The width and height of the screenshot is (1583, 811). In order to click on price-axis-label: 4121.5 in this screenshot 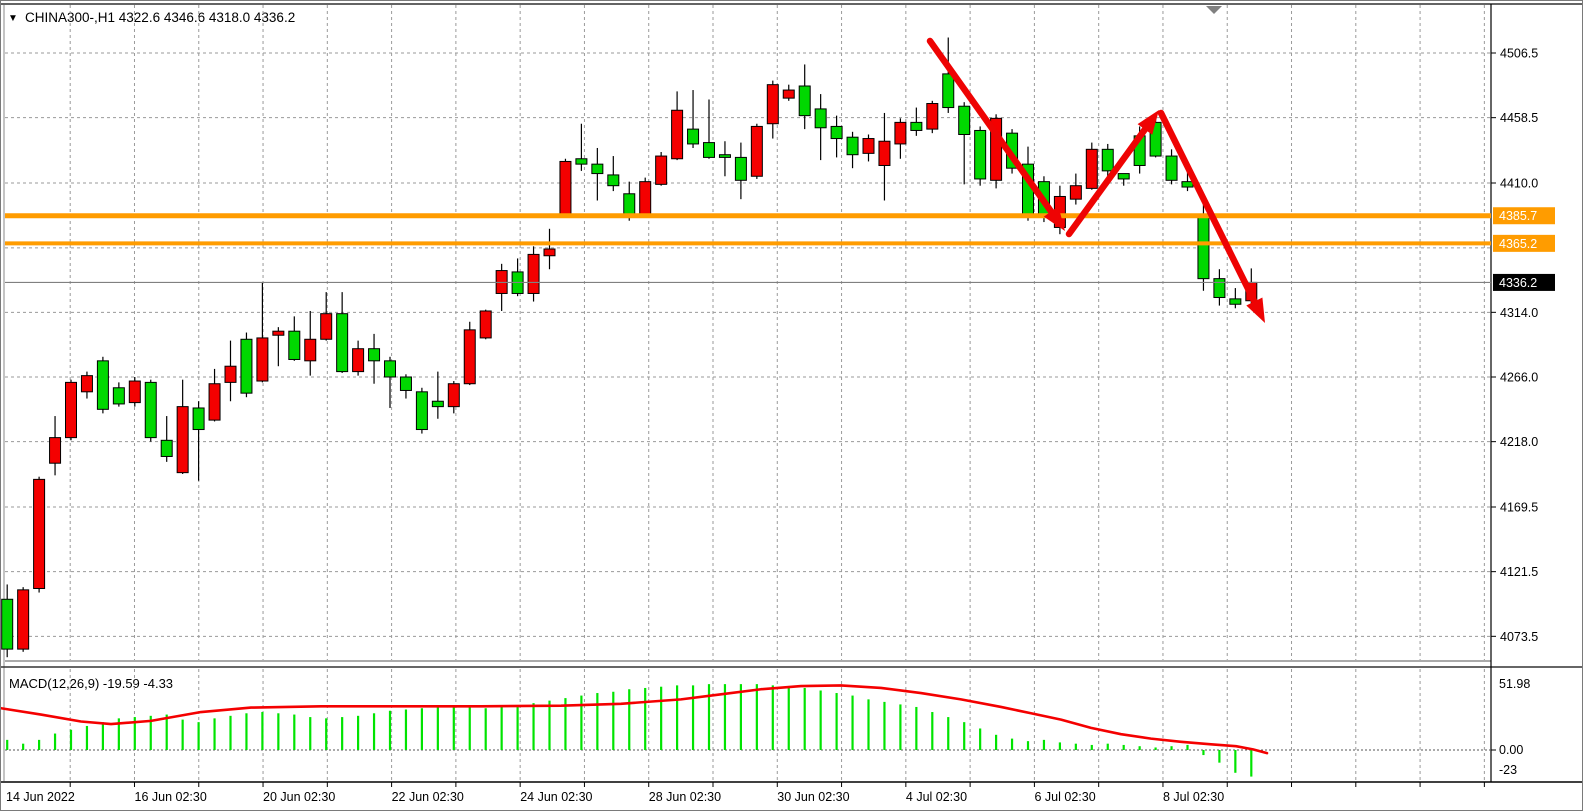, I will do `click(1519, 572)`.